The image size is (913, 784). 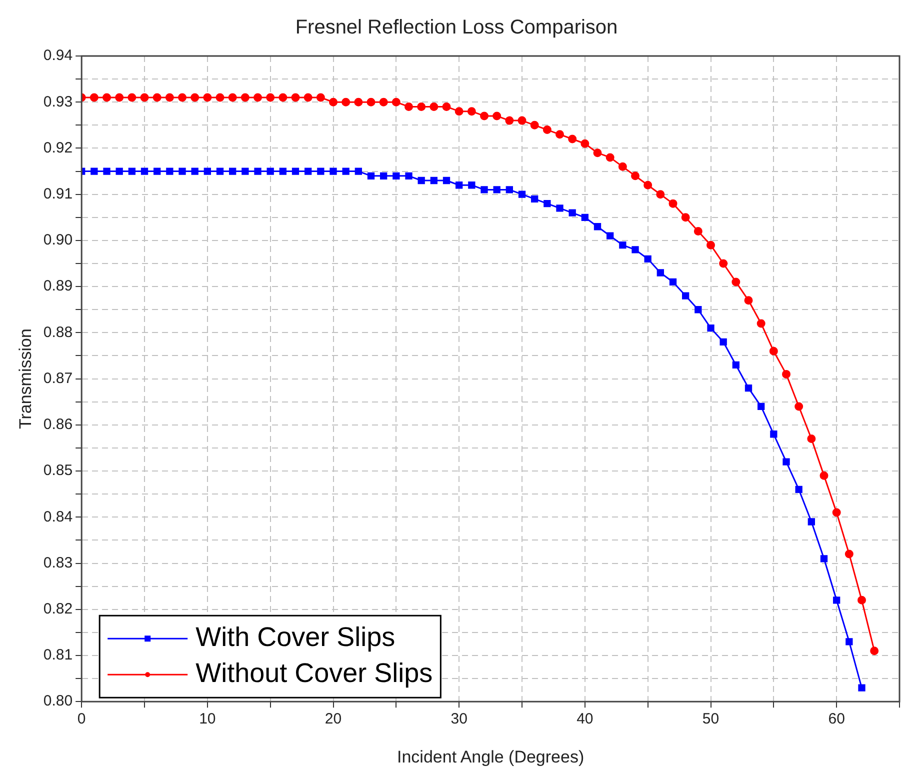 I want to click on y-tick-label: 0.82, so click(x=58, y=609).